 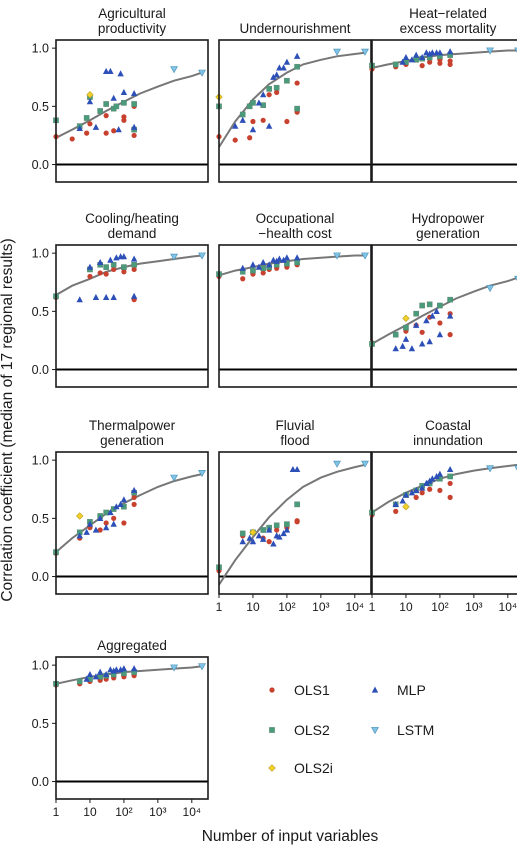 What do you see at coordinates (56, 812) in the screenshot?
I see `x-tick-label: 1` at bounding box center [56, 812].